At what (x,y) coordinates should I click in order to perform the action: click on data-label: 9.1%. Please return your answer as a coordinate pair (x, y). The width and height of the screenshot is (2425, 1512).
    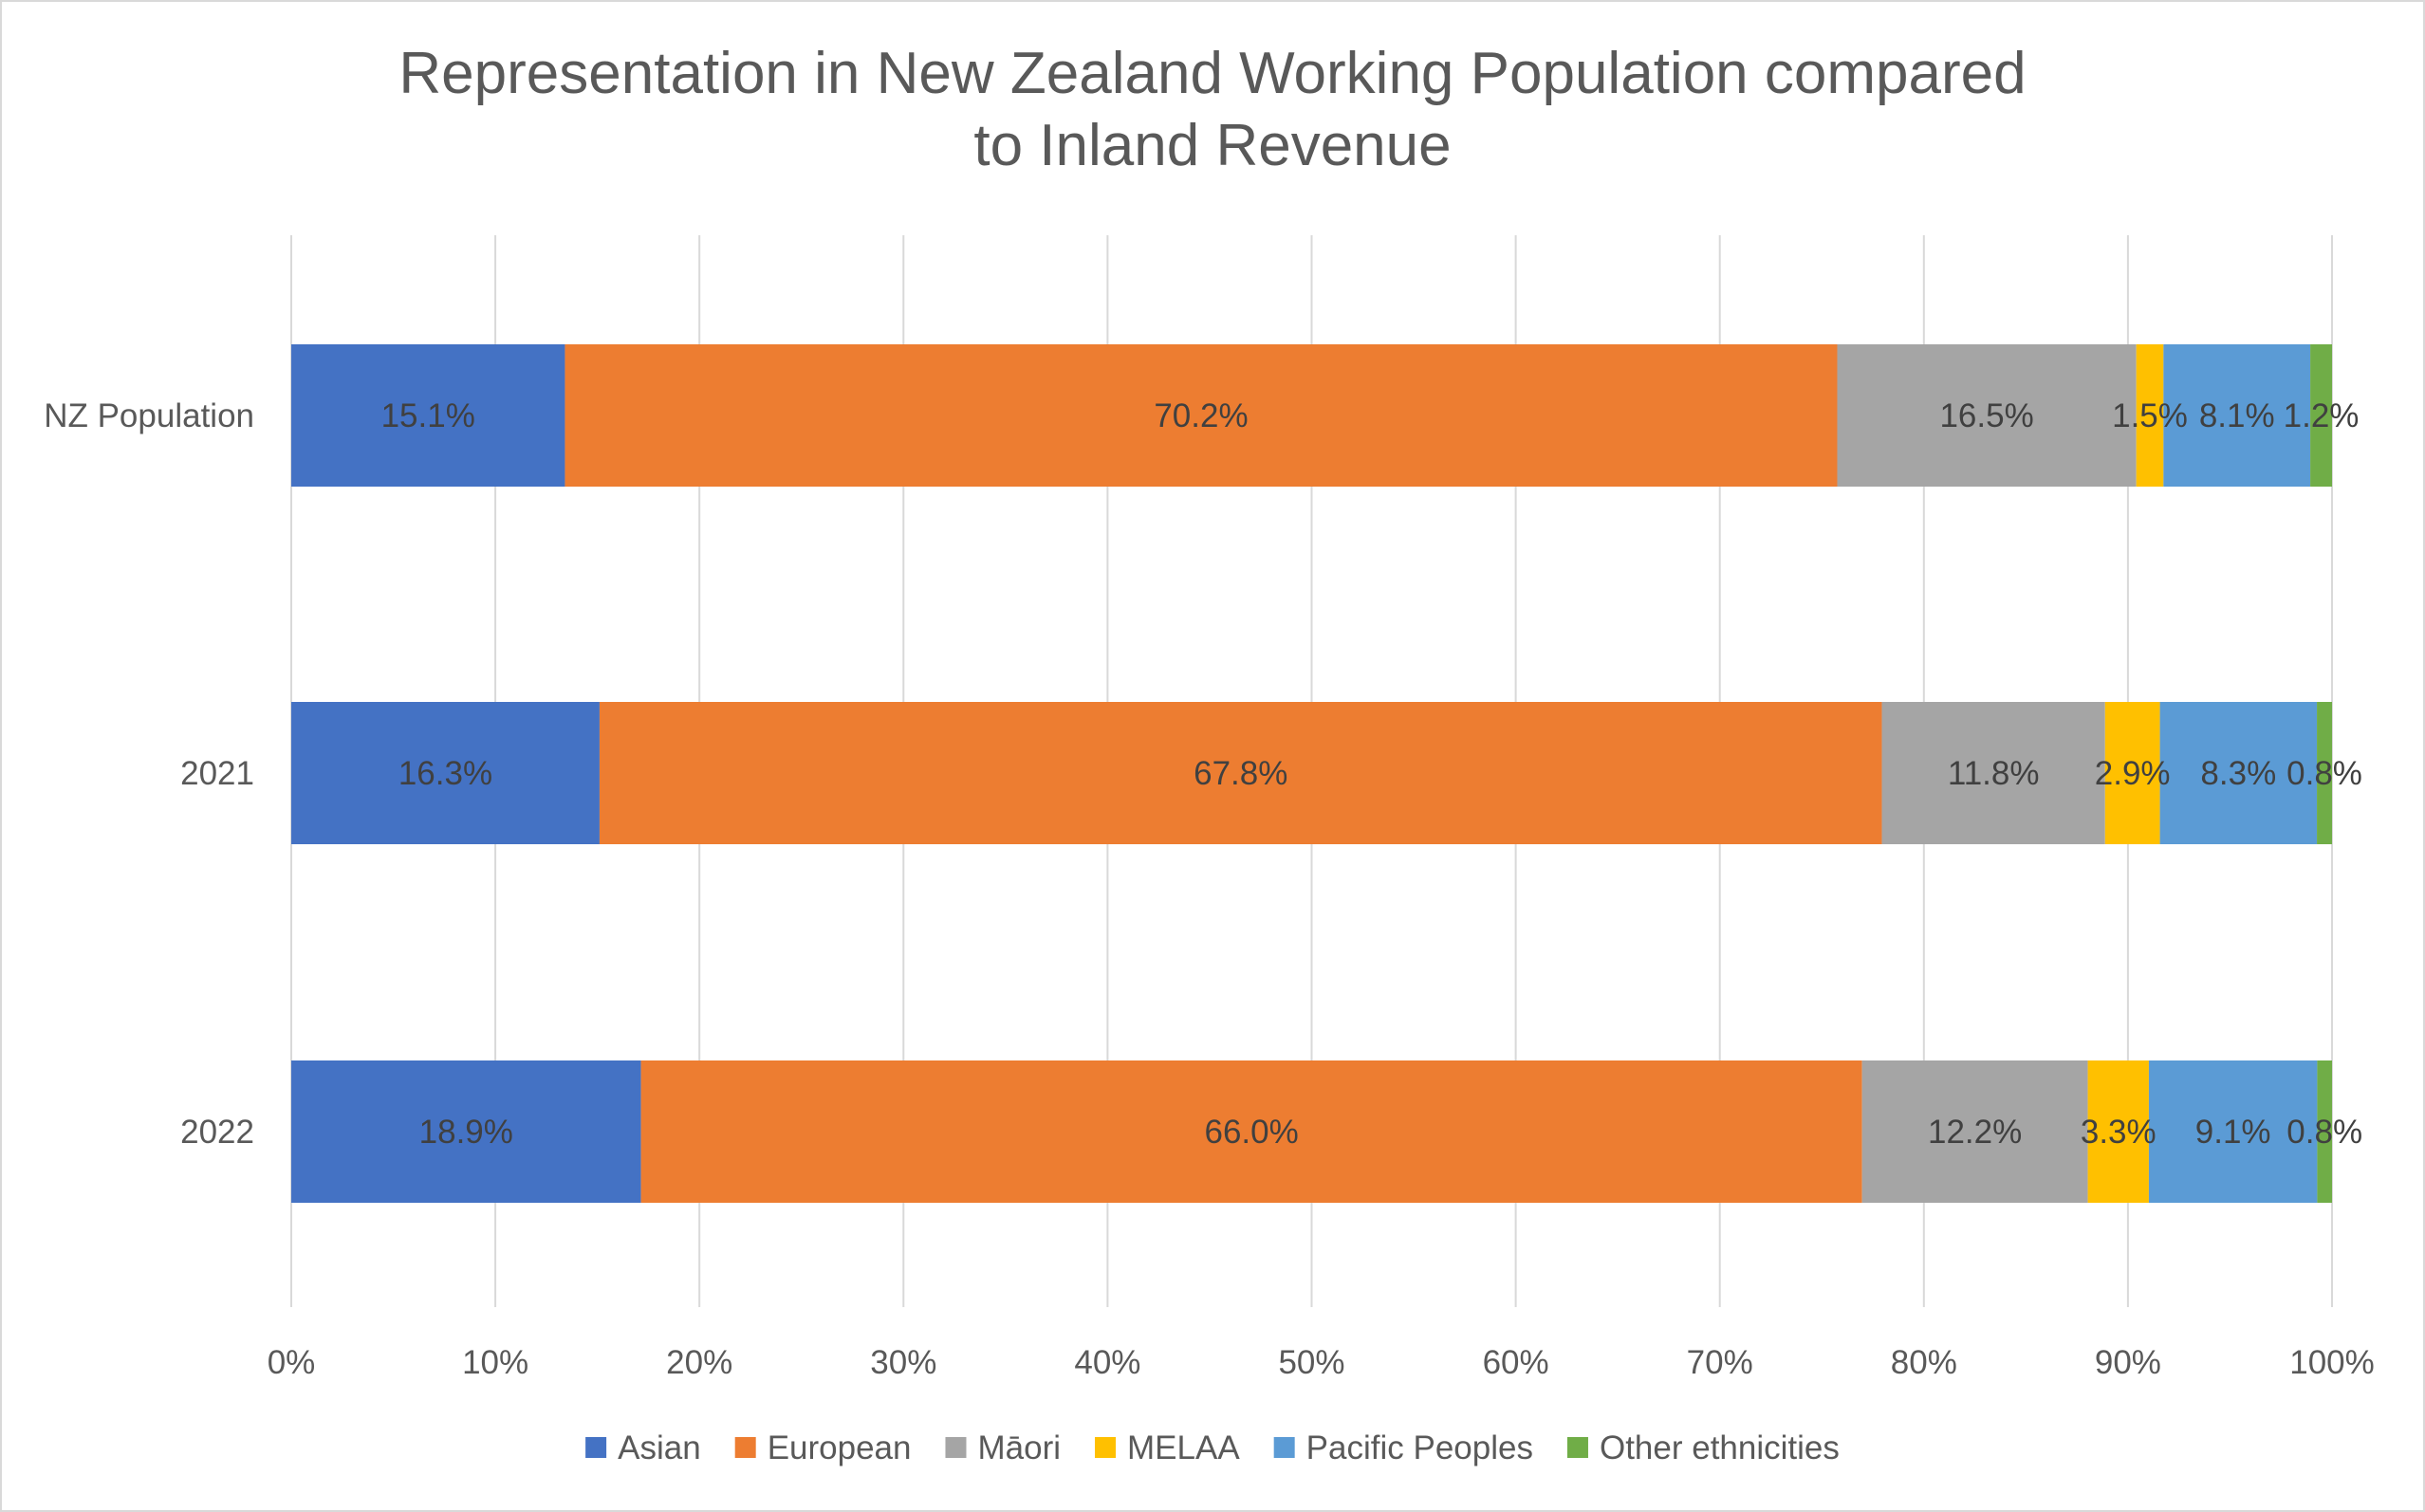
    Looking at the image, I should click on (2233, 1132).